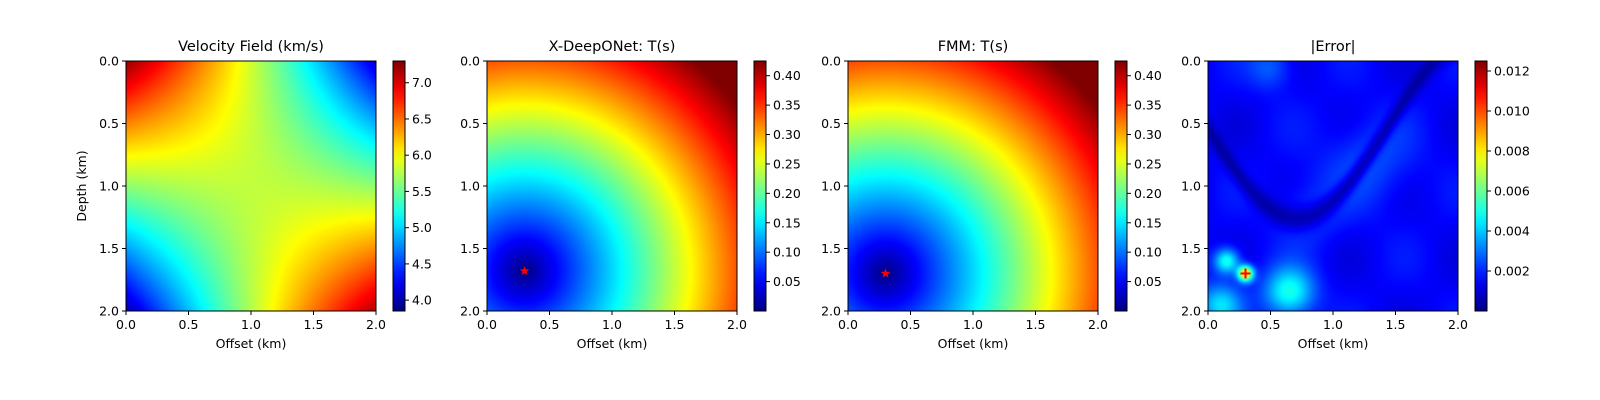 The width and height of the screenshot is (1600, 400). What do you see at coordinates (422, 82) in the screenshot?
I see `colorbar-tick-label: 7.0` at bounding box center [422, 82].